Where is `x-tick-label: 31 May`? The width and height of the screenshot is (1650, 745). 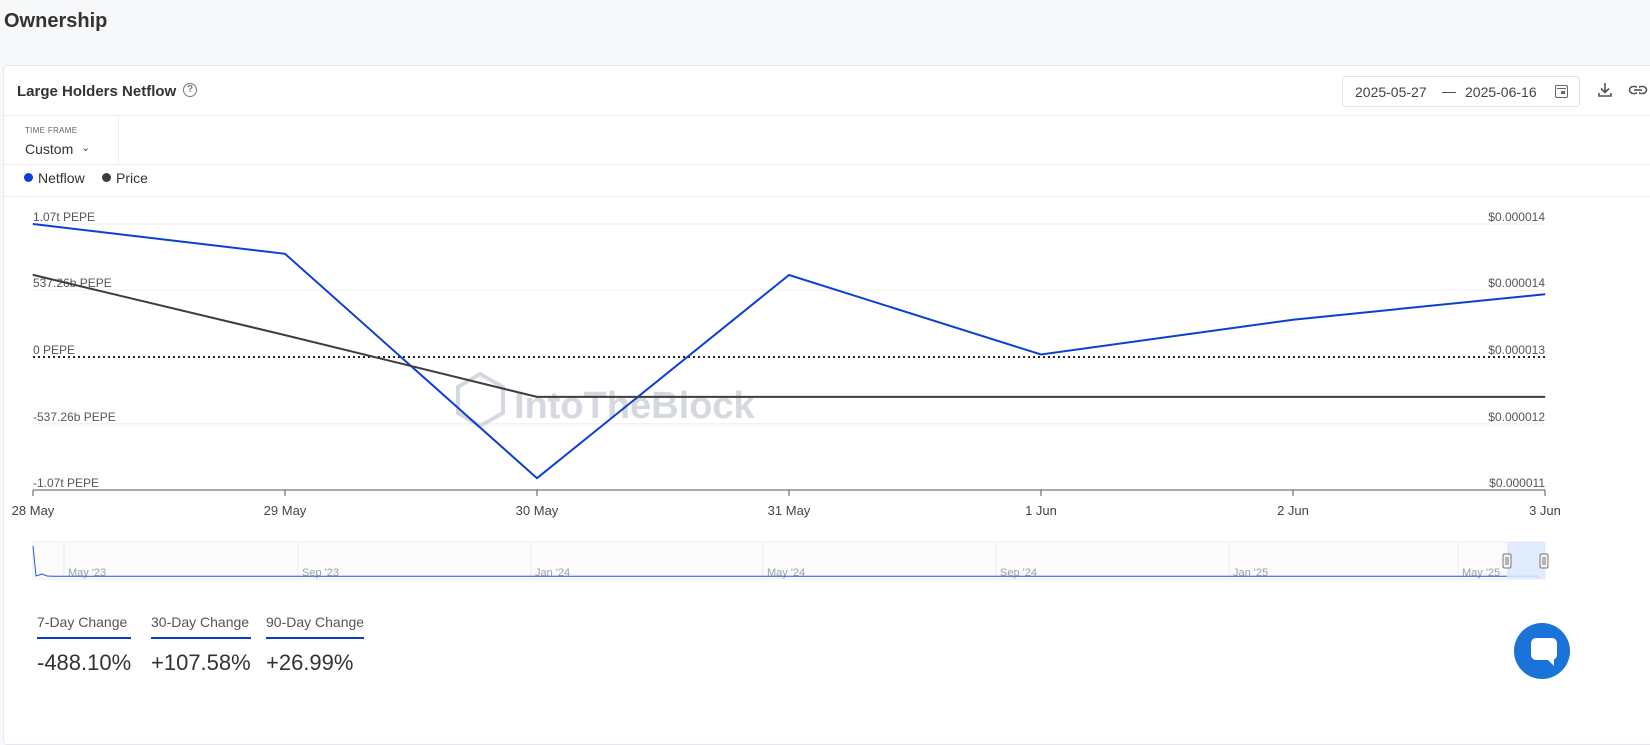
x-tick-label: 31 May is located at coordinates (789, 510).